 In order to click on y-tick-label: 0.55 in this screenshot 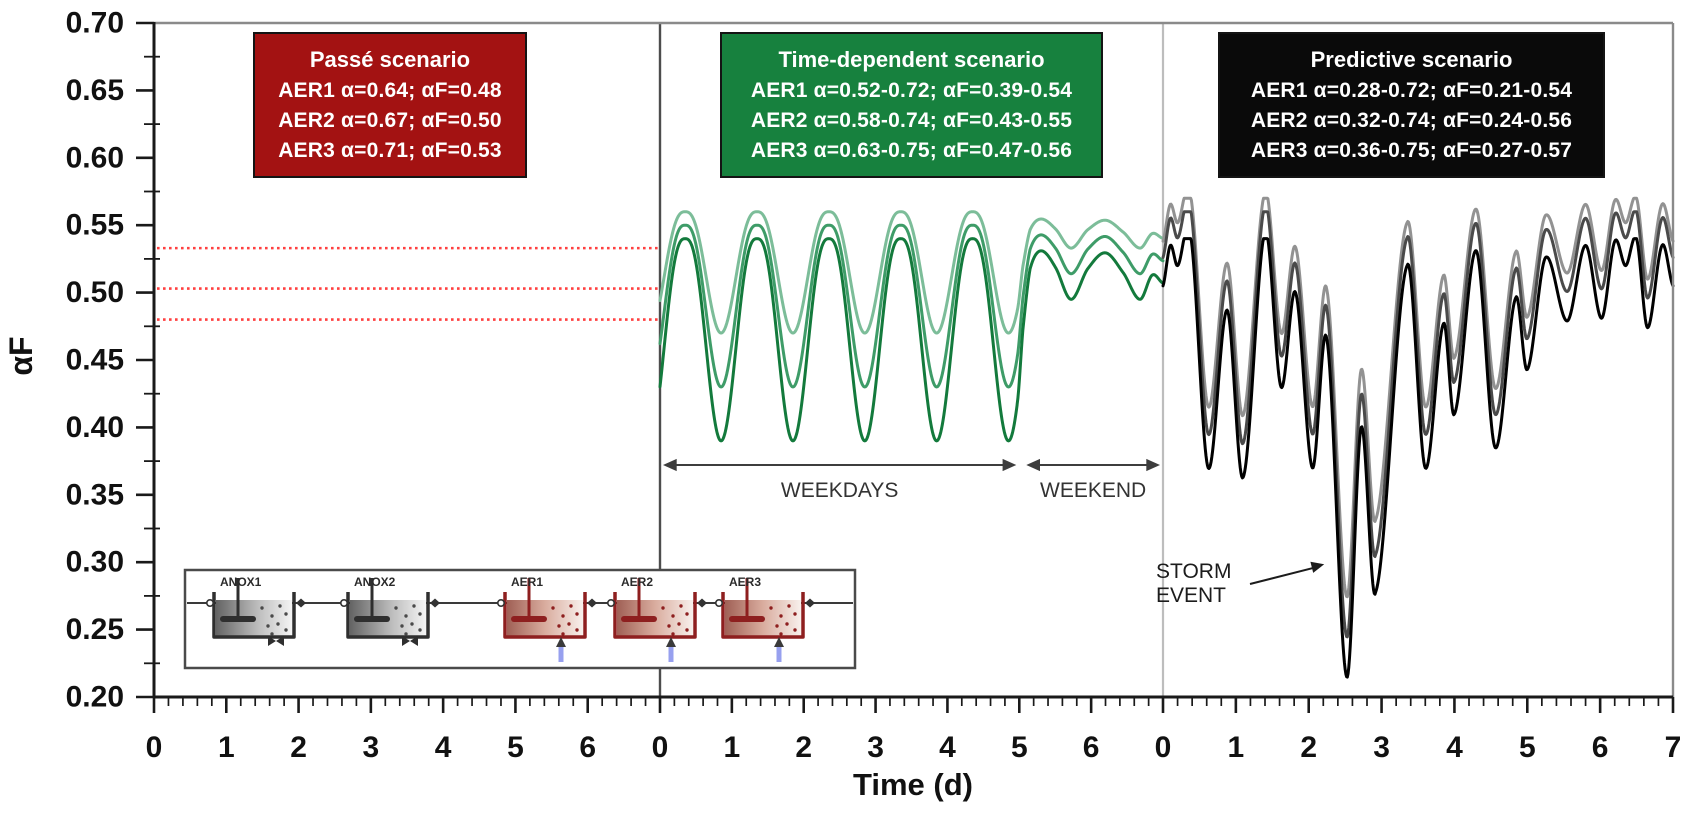, I will do `click(95, 225)`.